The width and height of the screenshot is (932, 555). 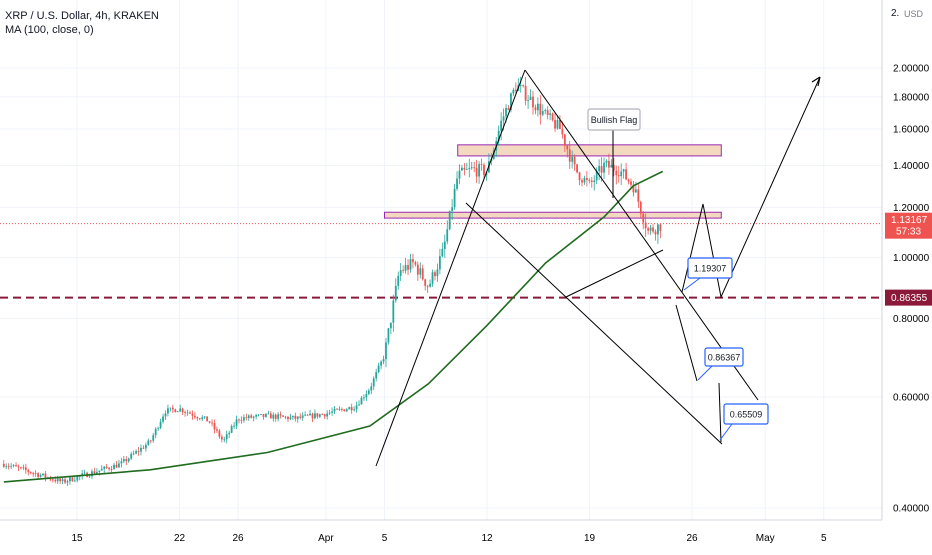 I want to click on target-2-callout-box, so click(x=724, y=357).